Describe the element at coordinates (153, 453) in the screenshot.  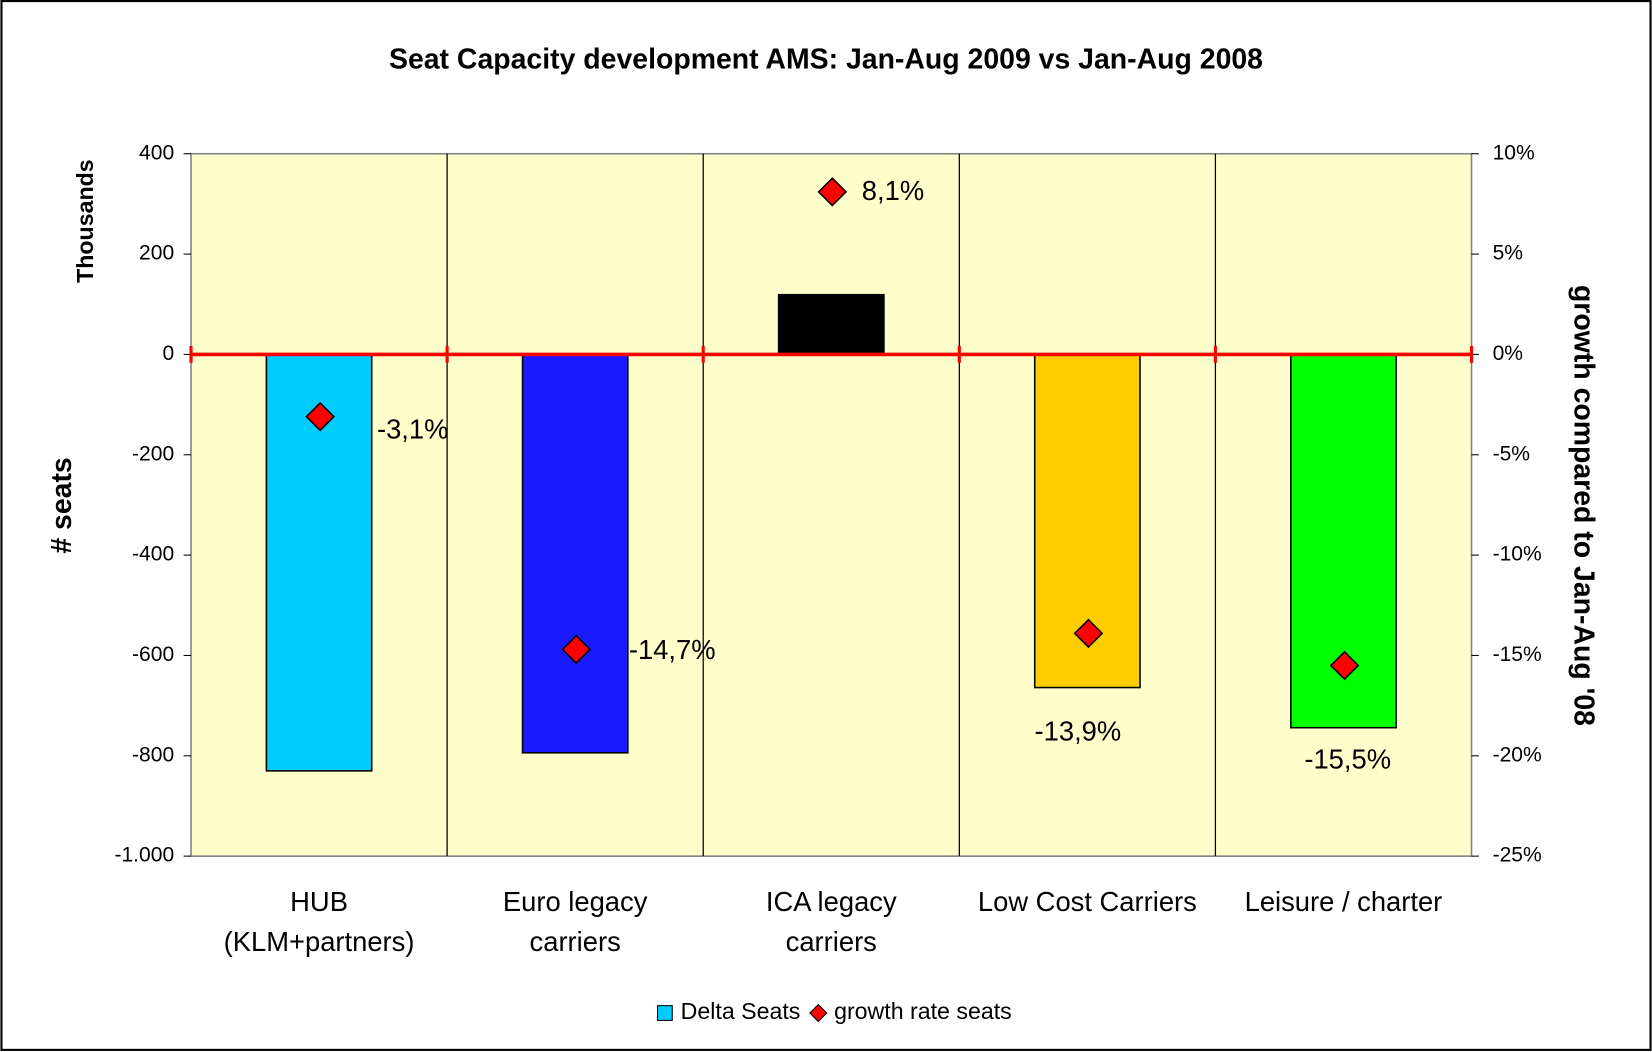
I see `y-tick-label: -200` at that location.